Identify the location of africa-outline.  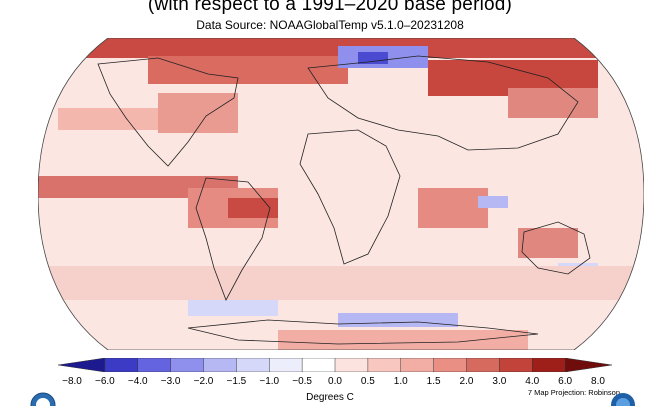
(350, 197).